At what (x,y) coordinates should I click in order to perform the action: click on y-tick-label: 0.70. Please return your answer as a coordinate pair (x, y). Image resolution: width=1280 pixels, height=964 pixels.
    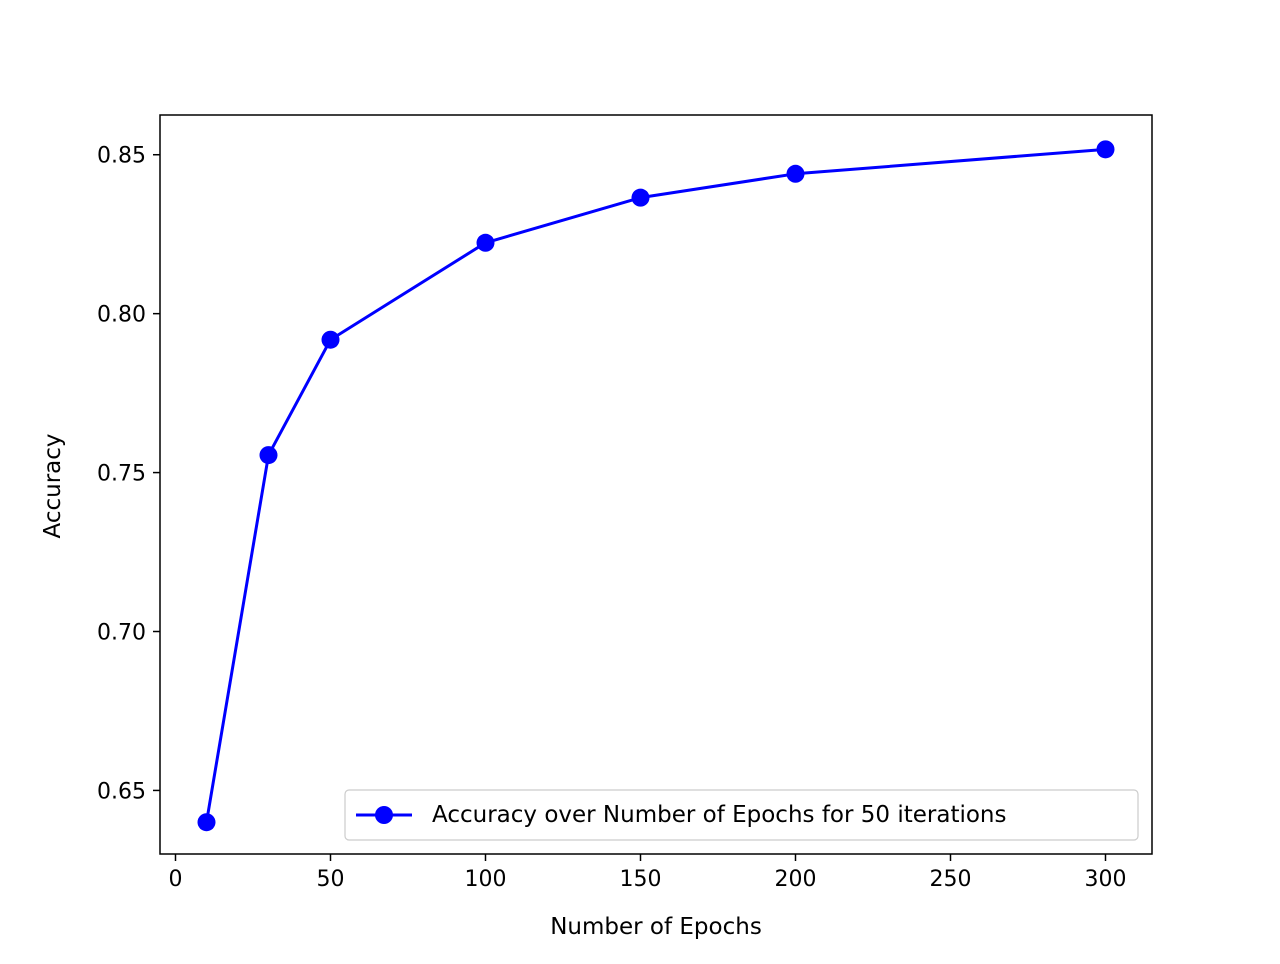
    Looking at the image, I should click on (121, 633).